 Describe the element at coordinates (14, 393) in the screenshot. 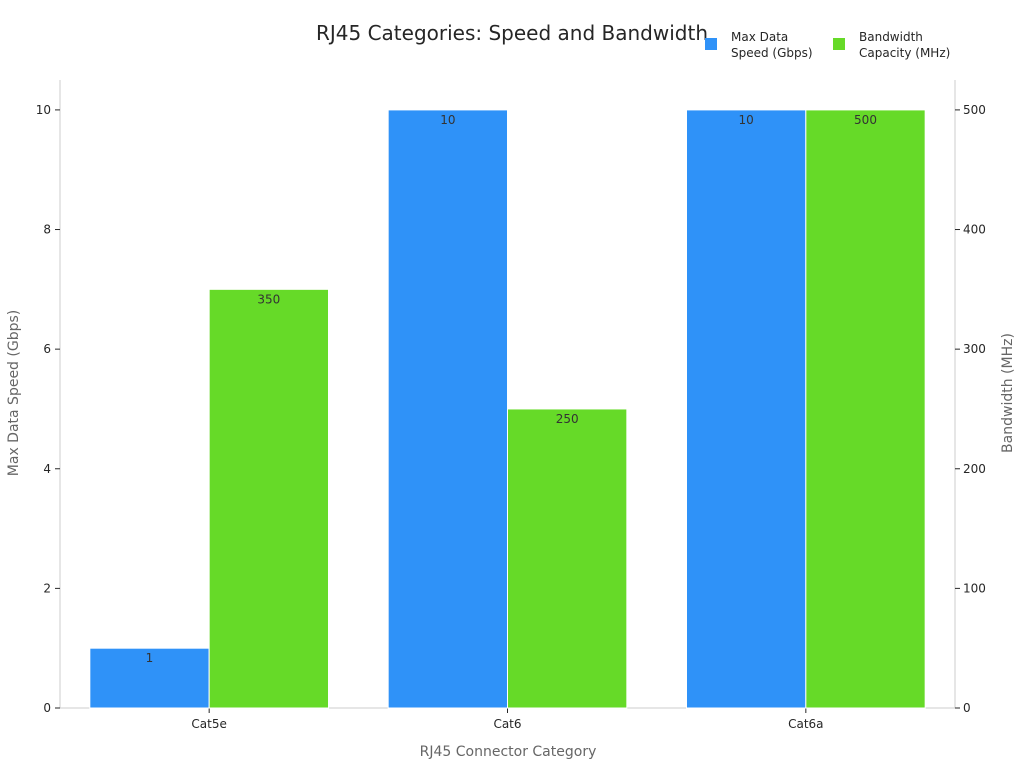

I see `y-axis-title: Max Data Speed (Gbps)` at that location.